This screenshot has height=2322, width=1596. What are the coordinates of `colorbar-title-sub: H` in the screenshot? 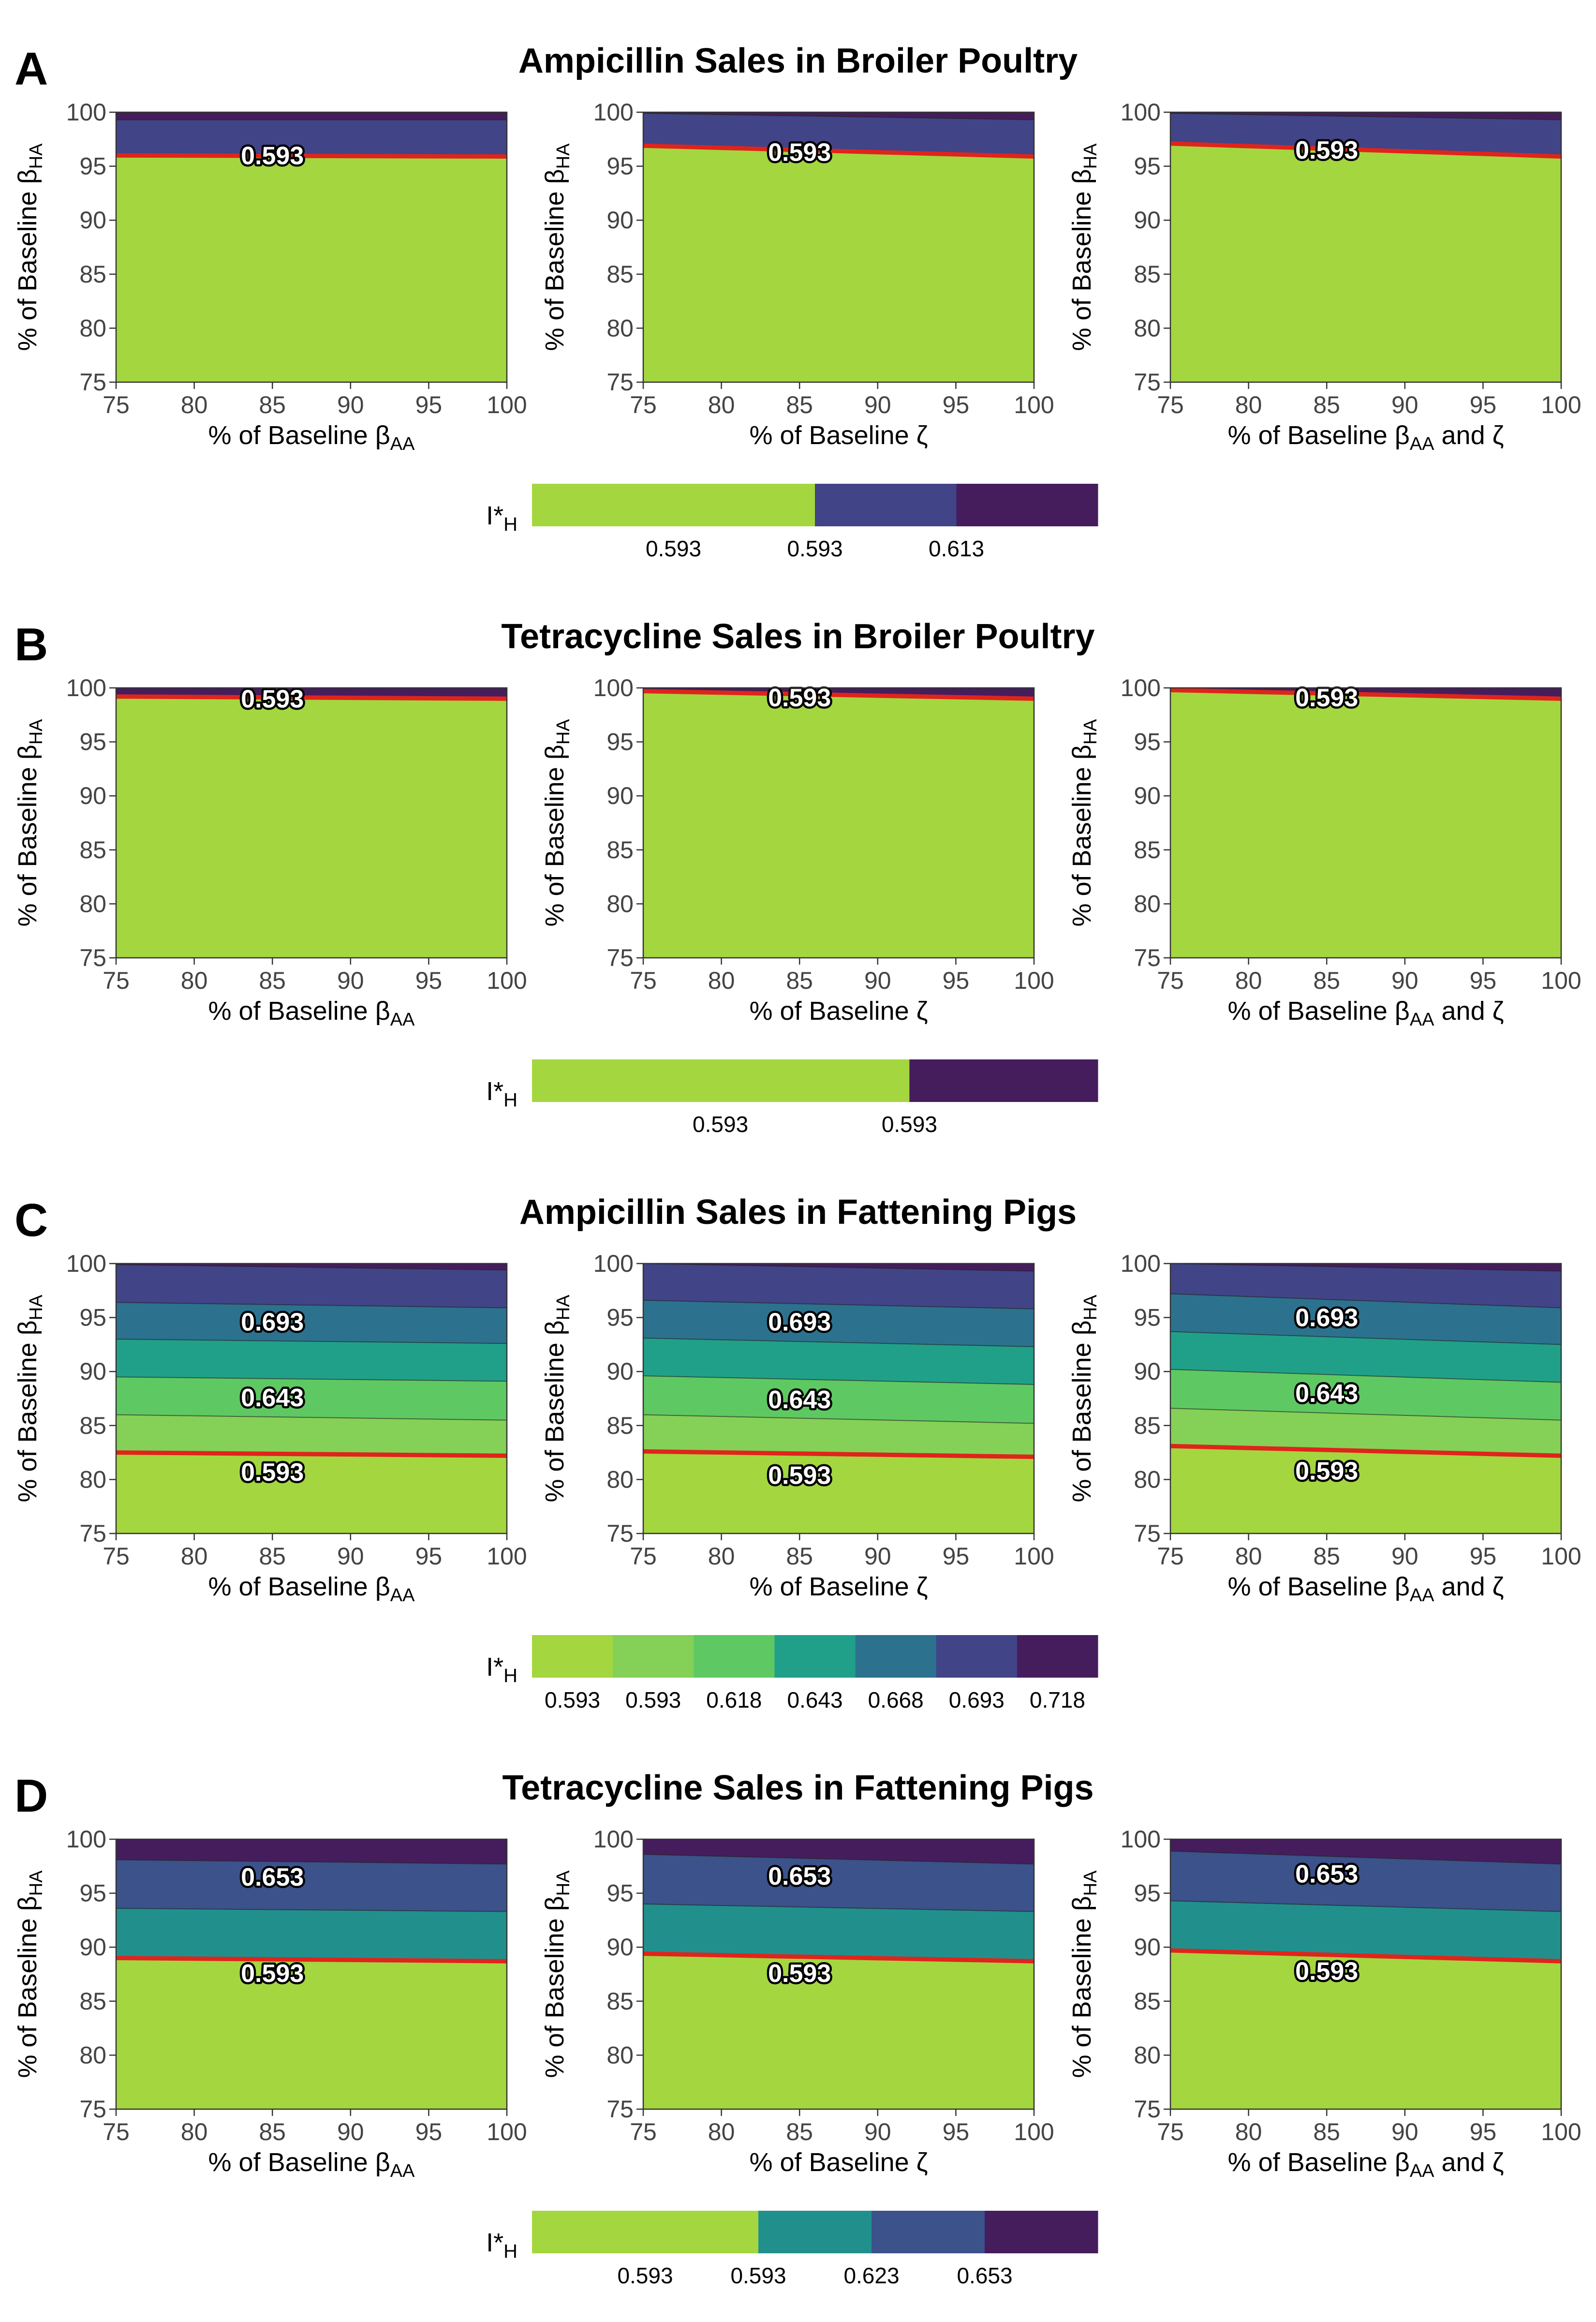 It's located at (510, 1675).